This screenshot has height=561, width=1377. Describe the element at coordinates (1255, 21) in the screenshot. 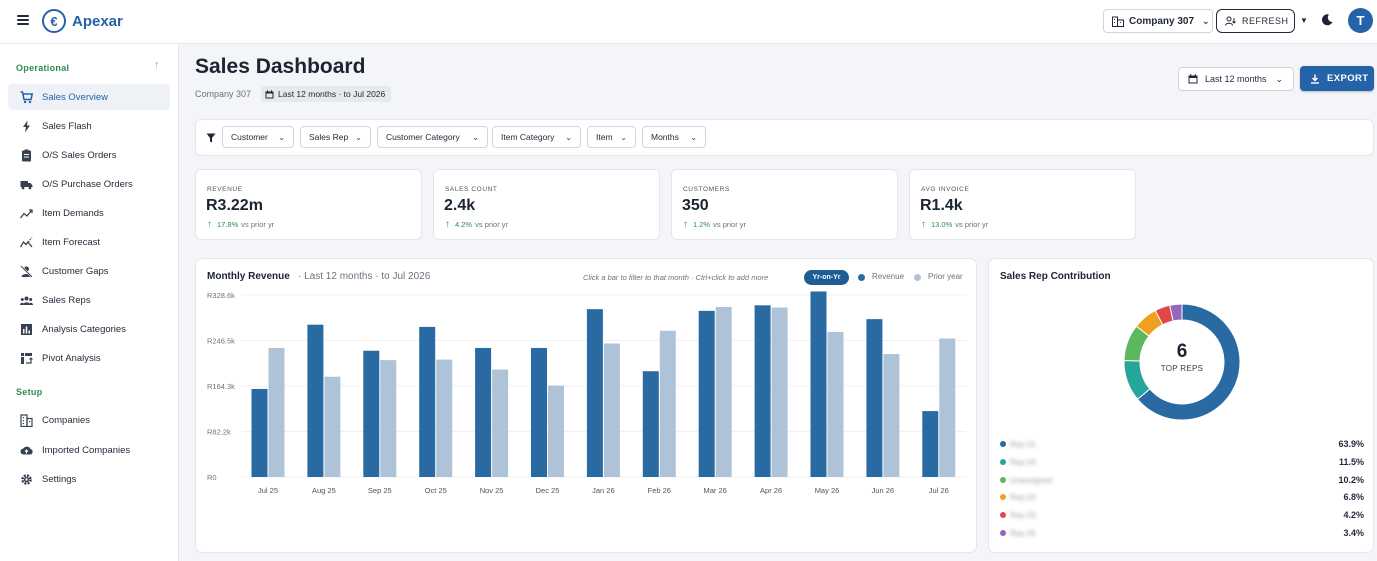

I see `refresh-button: REFRESH` at that location.